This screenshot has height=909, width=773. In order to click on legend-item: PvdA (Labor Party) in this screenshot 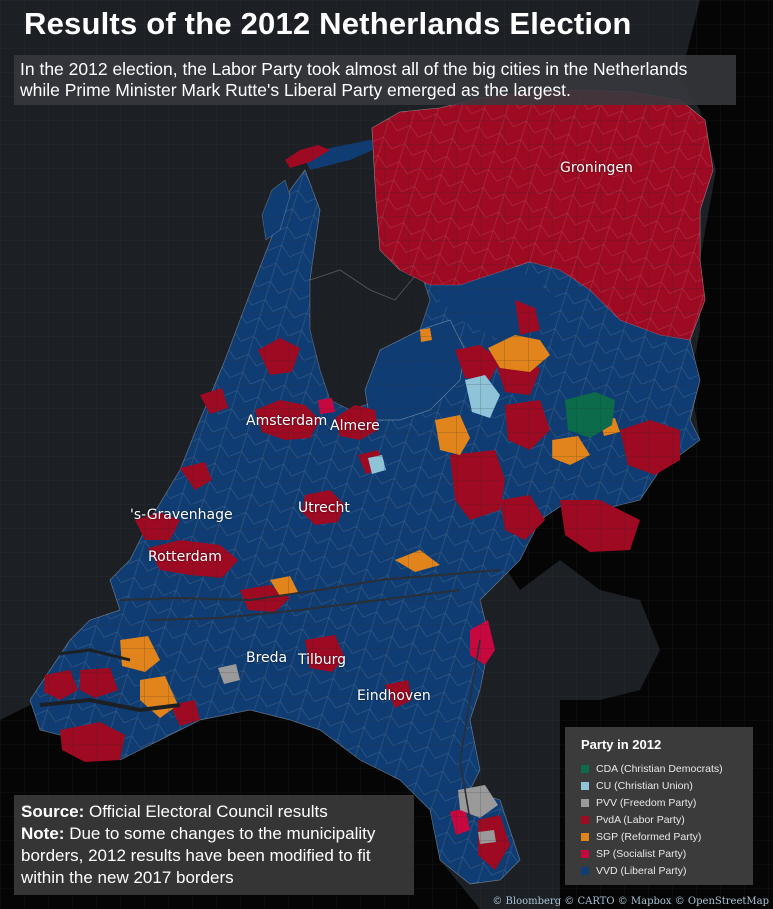, I will do `click(659, 819)`.